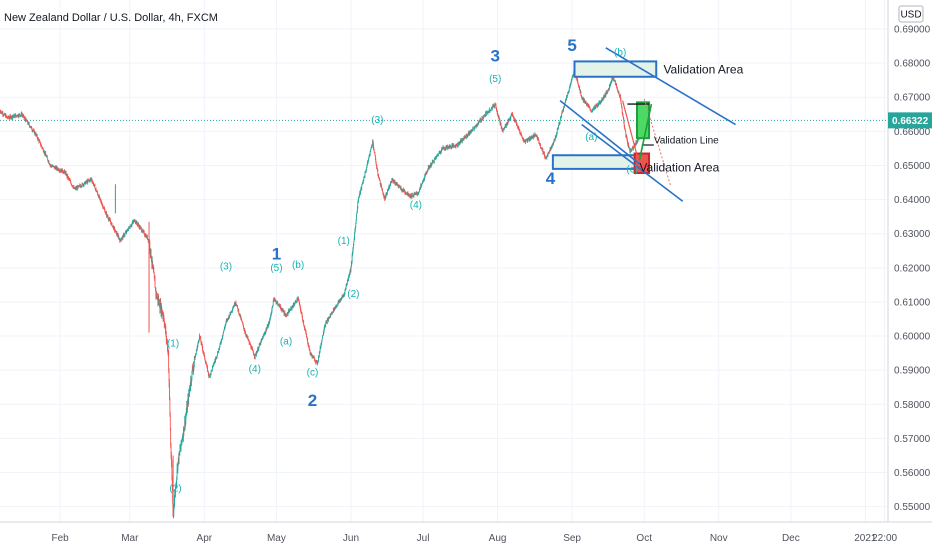  Describe the element at coordinates (910, 120) in the screenshot. I see `last-price-tag` at that location.